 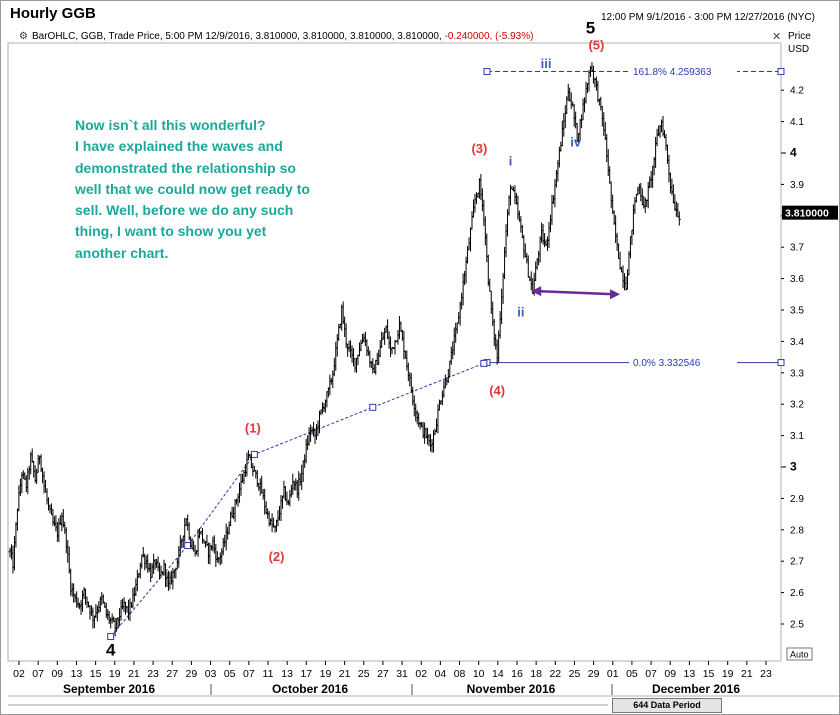 What do you see at coordinates (799, 36) in the screenshot?
I see `price-axis-title: Price` at bounding box center [799, 36].